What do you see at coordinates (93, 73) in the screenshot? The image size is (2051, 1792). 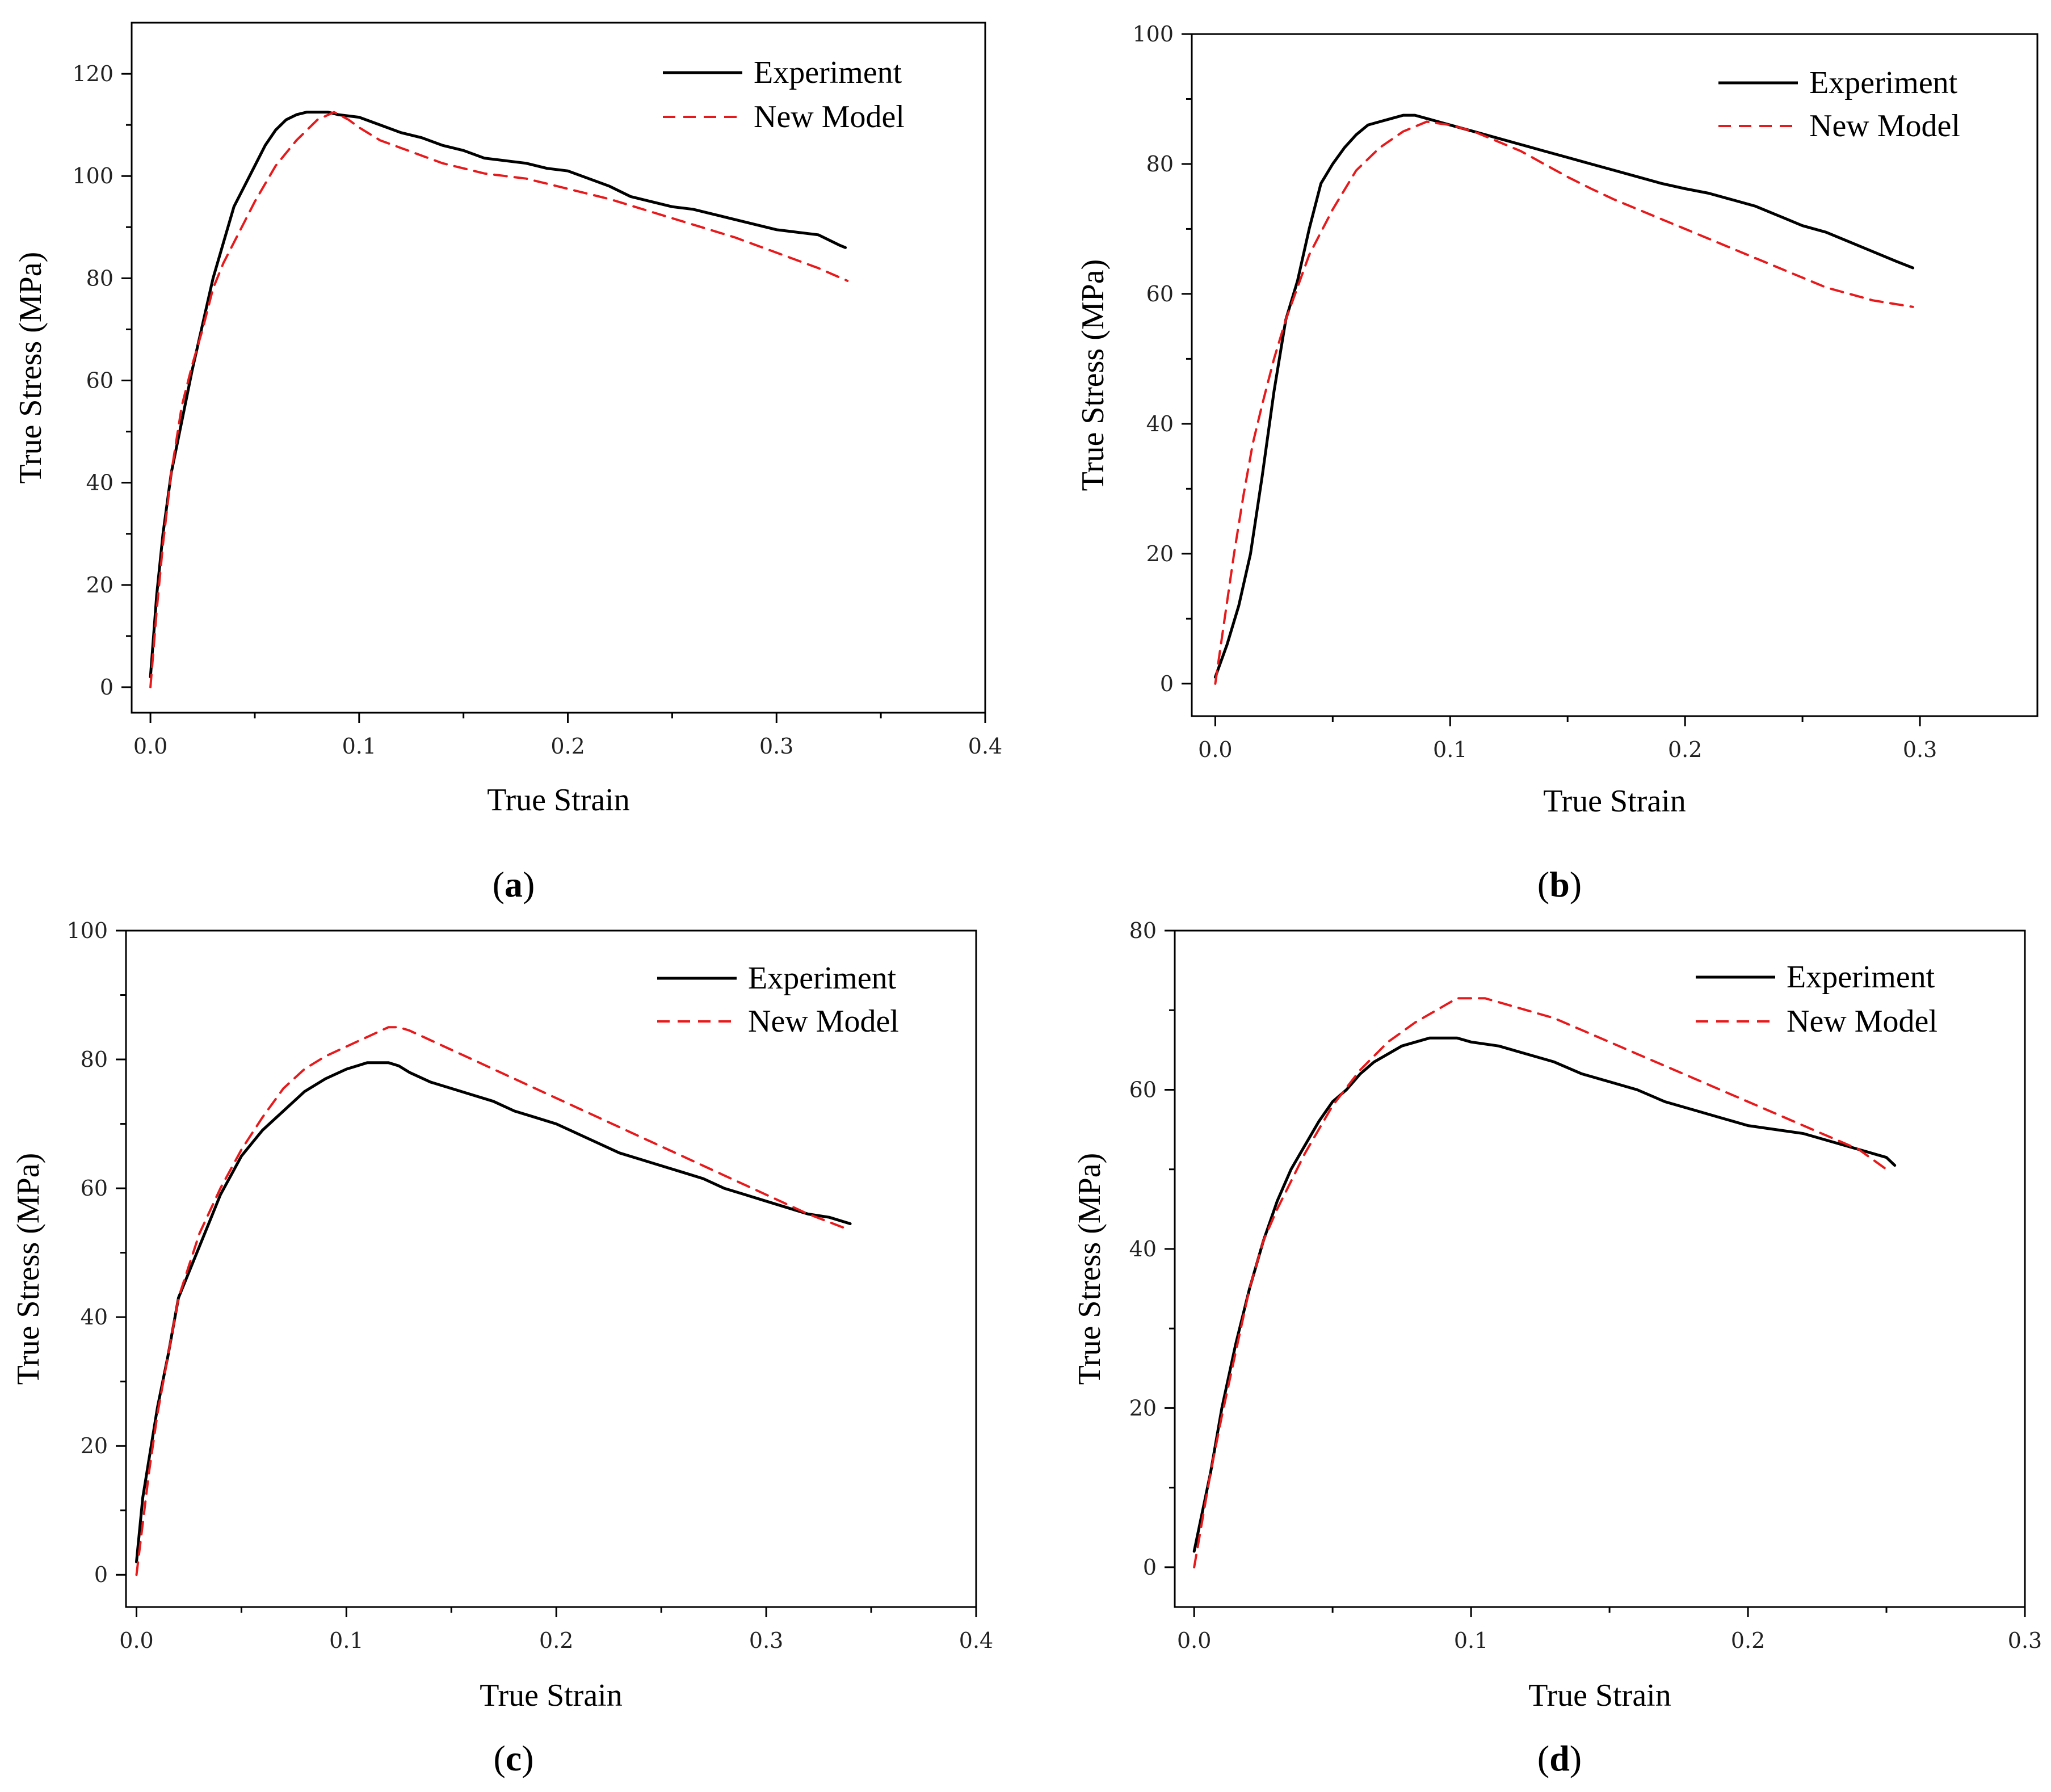 I see `y-tick-label-a: 120` at bounding box center [93, 73].